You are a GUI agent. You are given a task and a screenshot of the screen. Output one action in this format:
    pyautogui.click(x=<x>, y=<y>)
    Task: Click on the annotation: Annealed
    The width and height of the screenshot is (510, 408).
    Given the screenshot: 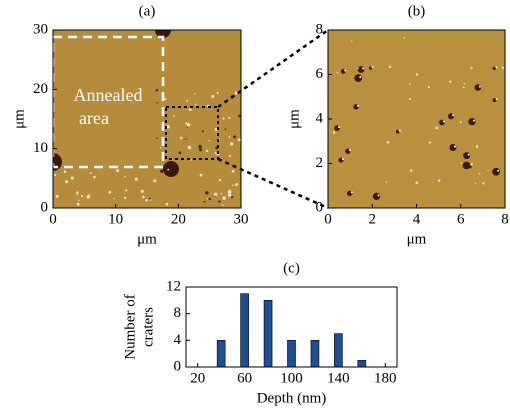 What is the action you would take?
    pyautogui.click(x=108, y=95)
    